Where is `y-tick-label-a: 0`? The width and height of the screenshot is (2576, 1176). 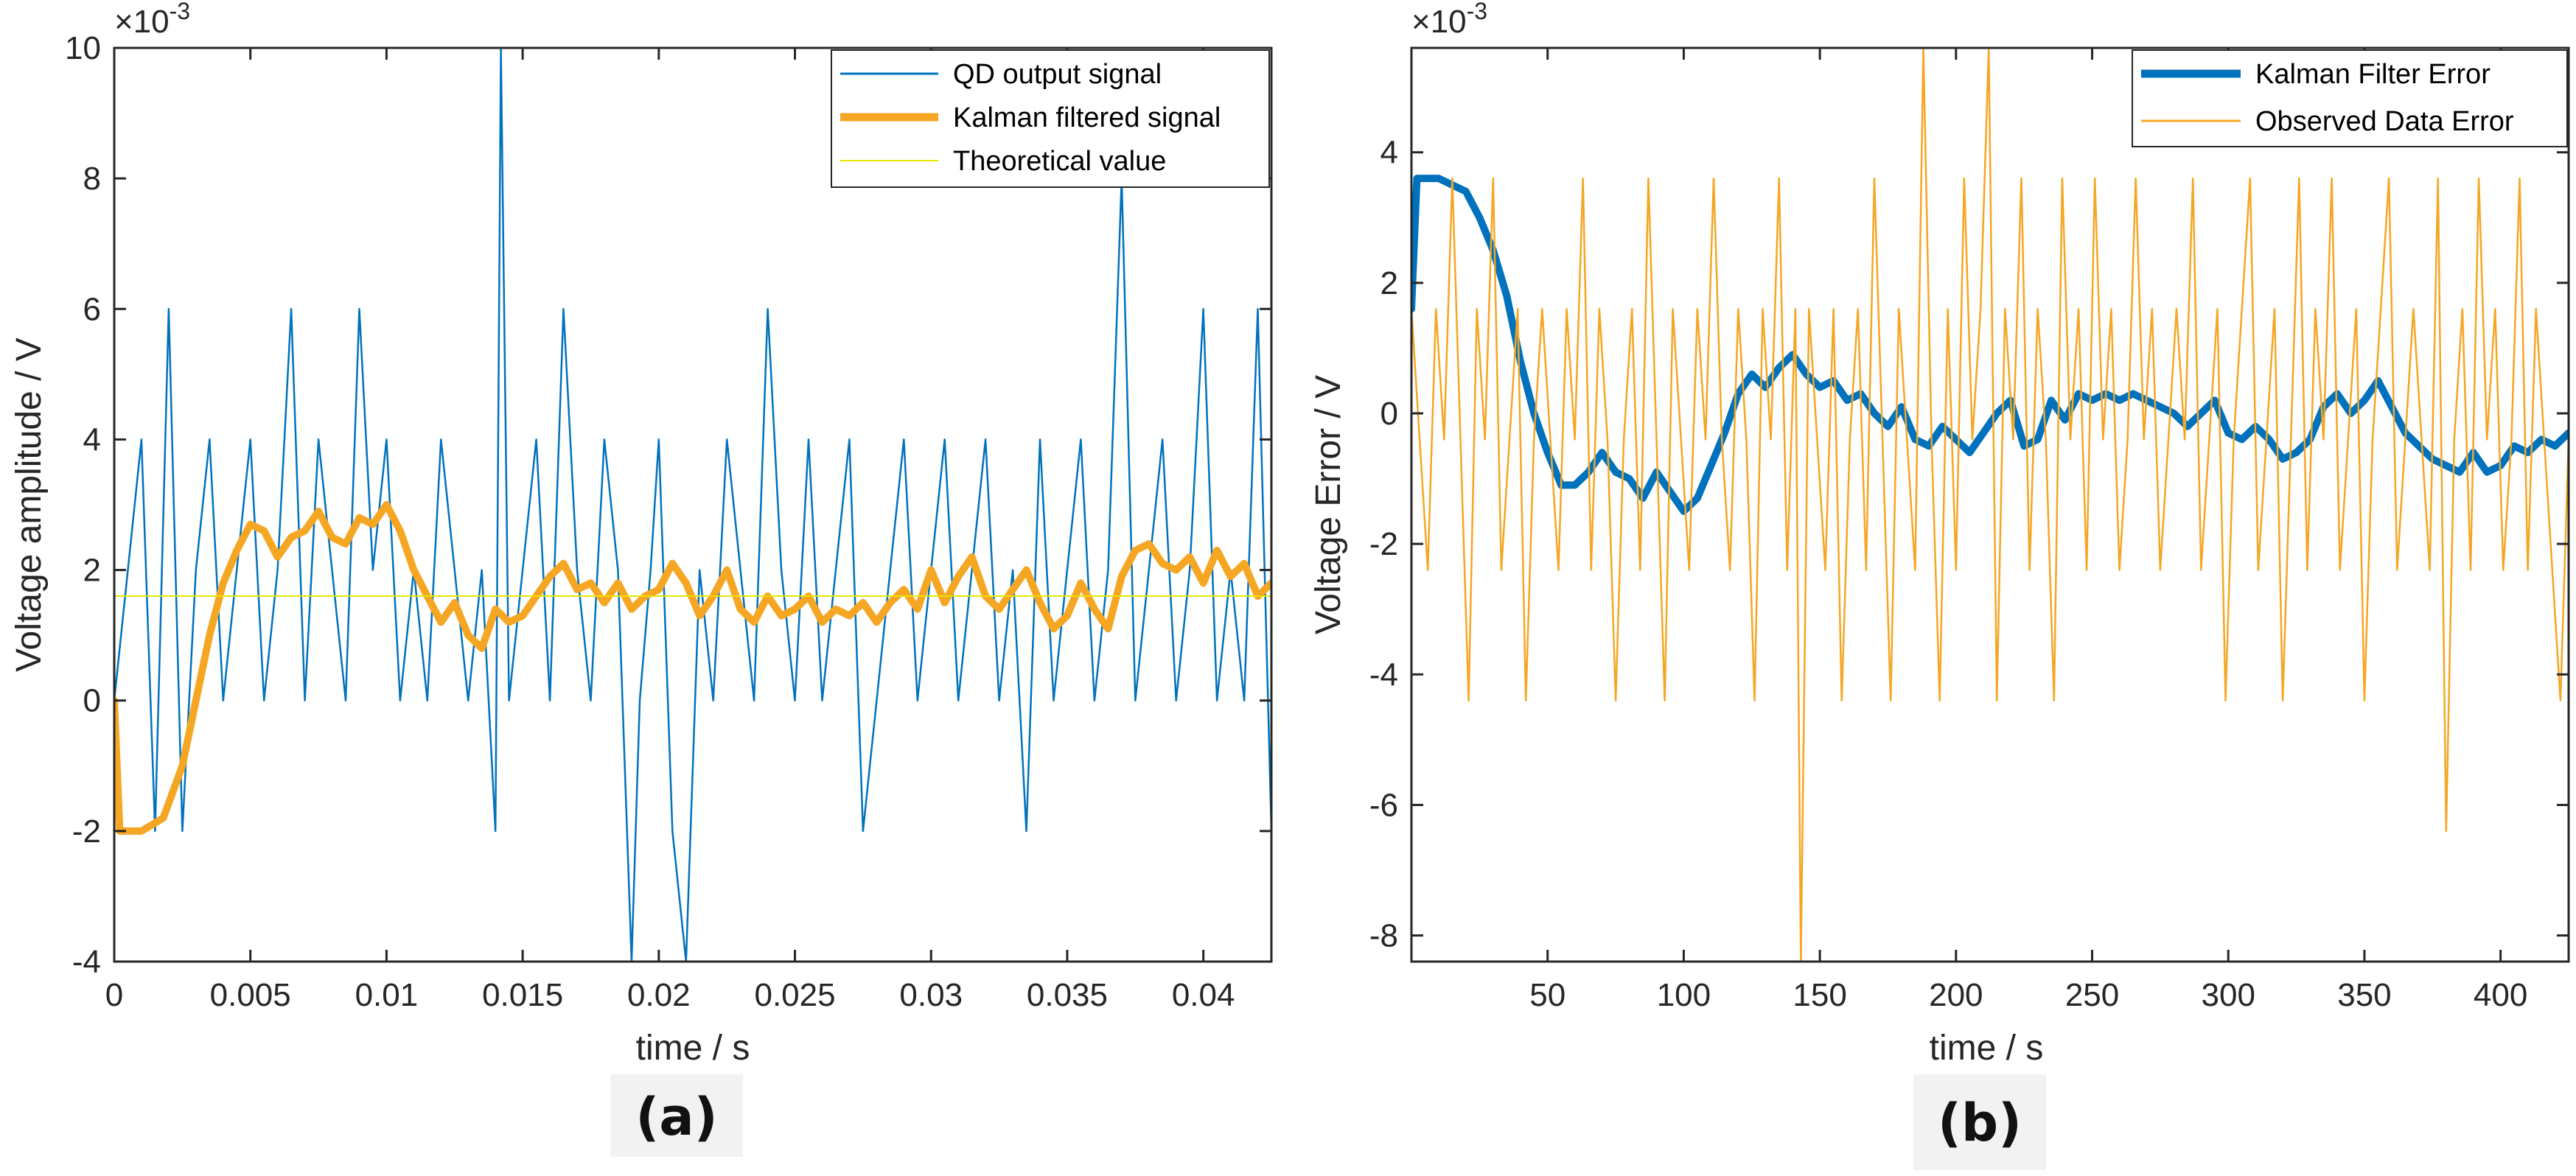
y-tick-label-a: 0 is located at coordinates (92, 701).